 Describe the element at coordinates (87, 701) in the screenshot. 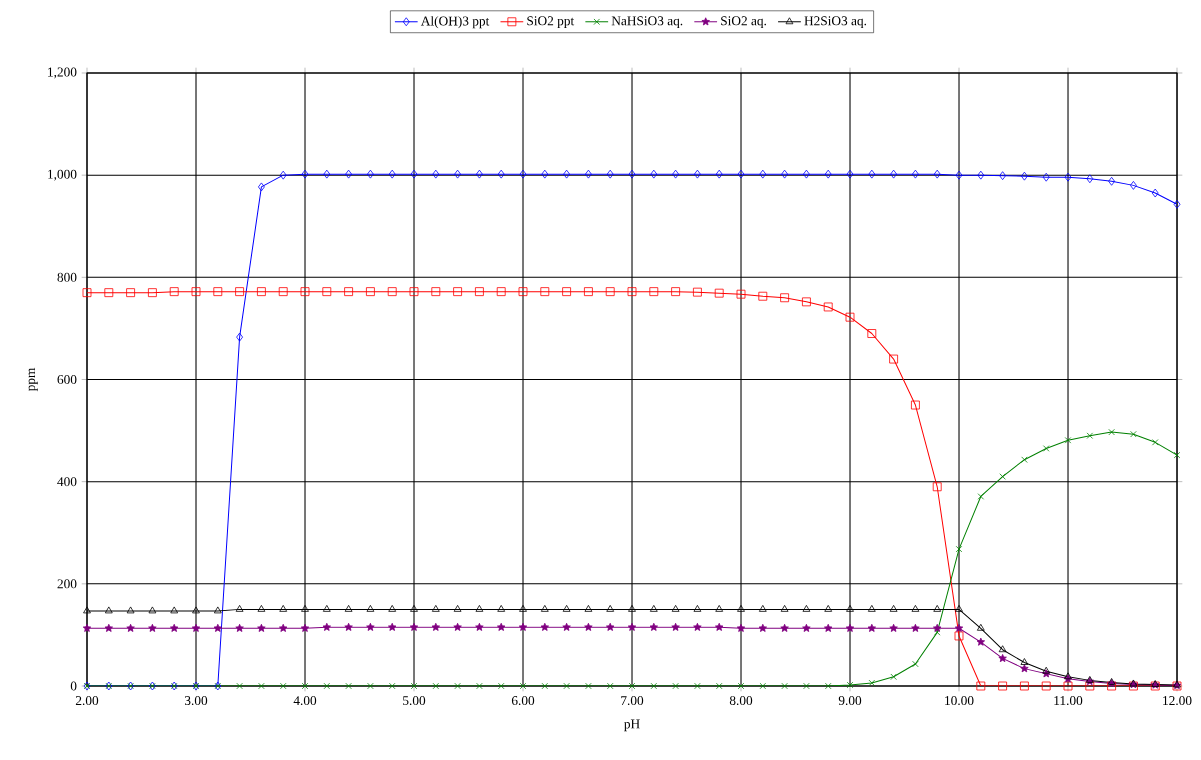

I see `x-tick-label: 2.00` at that location.